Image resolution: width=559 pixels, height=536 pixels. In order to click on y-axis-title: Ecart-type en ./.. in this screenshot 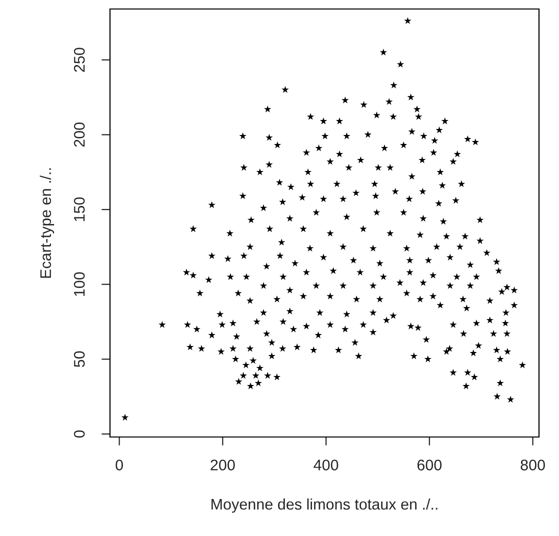, I will do `click(47, 223)`.